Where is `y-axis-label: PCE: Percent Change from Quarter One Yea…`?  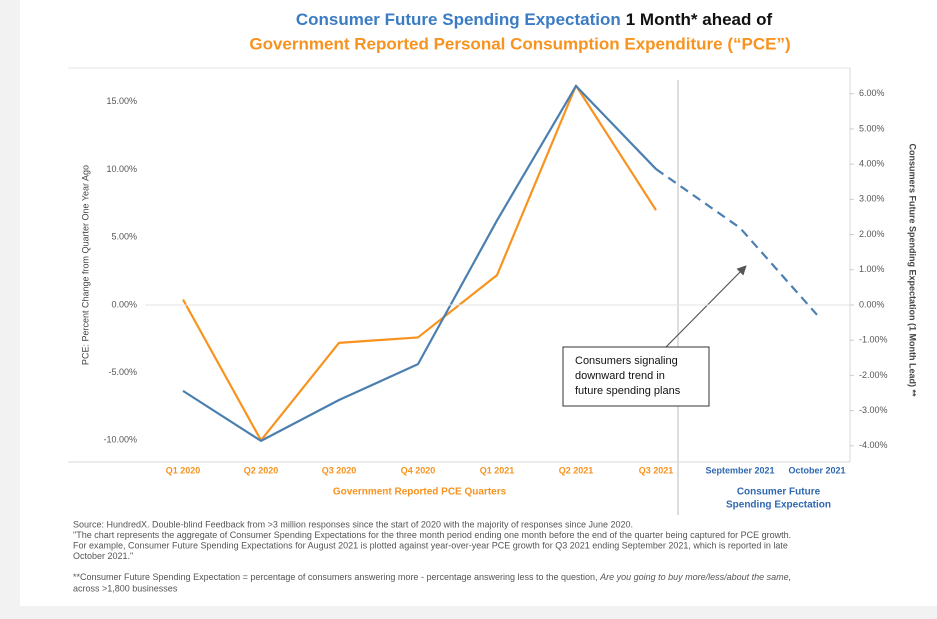
y-axis-label: PCE: Percent Change from Quarter One Yea… is located at coordinates (85, 265).